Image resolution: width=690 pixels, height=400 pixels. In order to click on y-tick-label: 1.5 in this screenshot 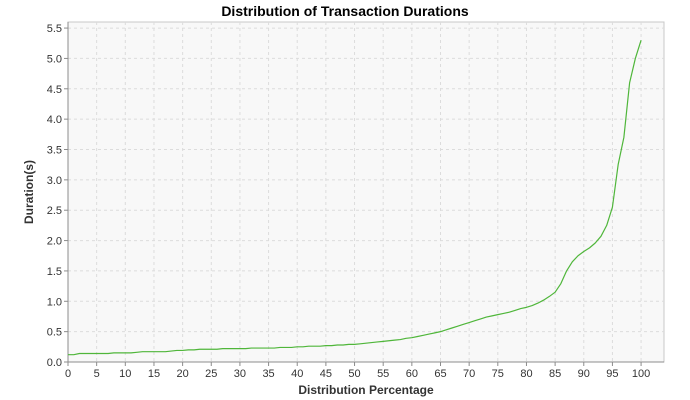, I will do `click(54, 272)`.